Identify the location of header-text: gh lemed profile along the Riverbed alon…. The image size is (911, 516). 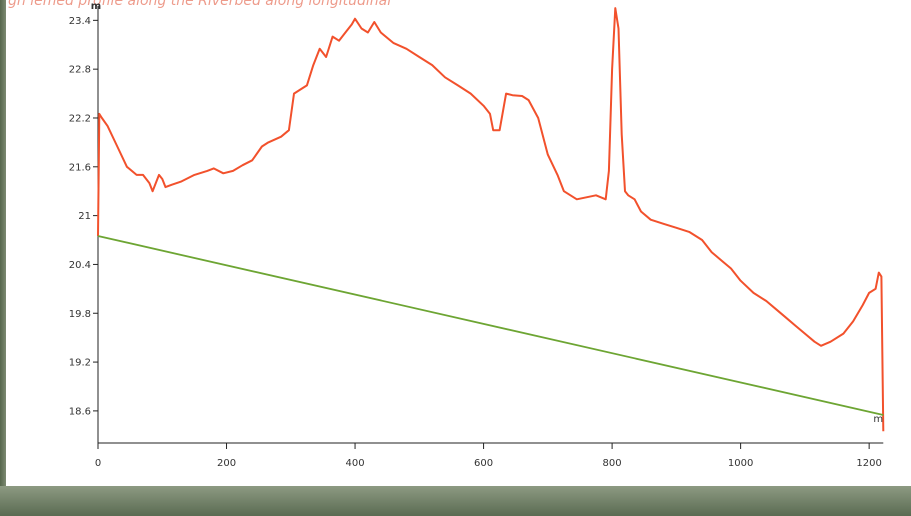
(200, 4).